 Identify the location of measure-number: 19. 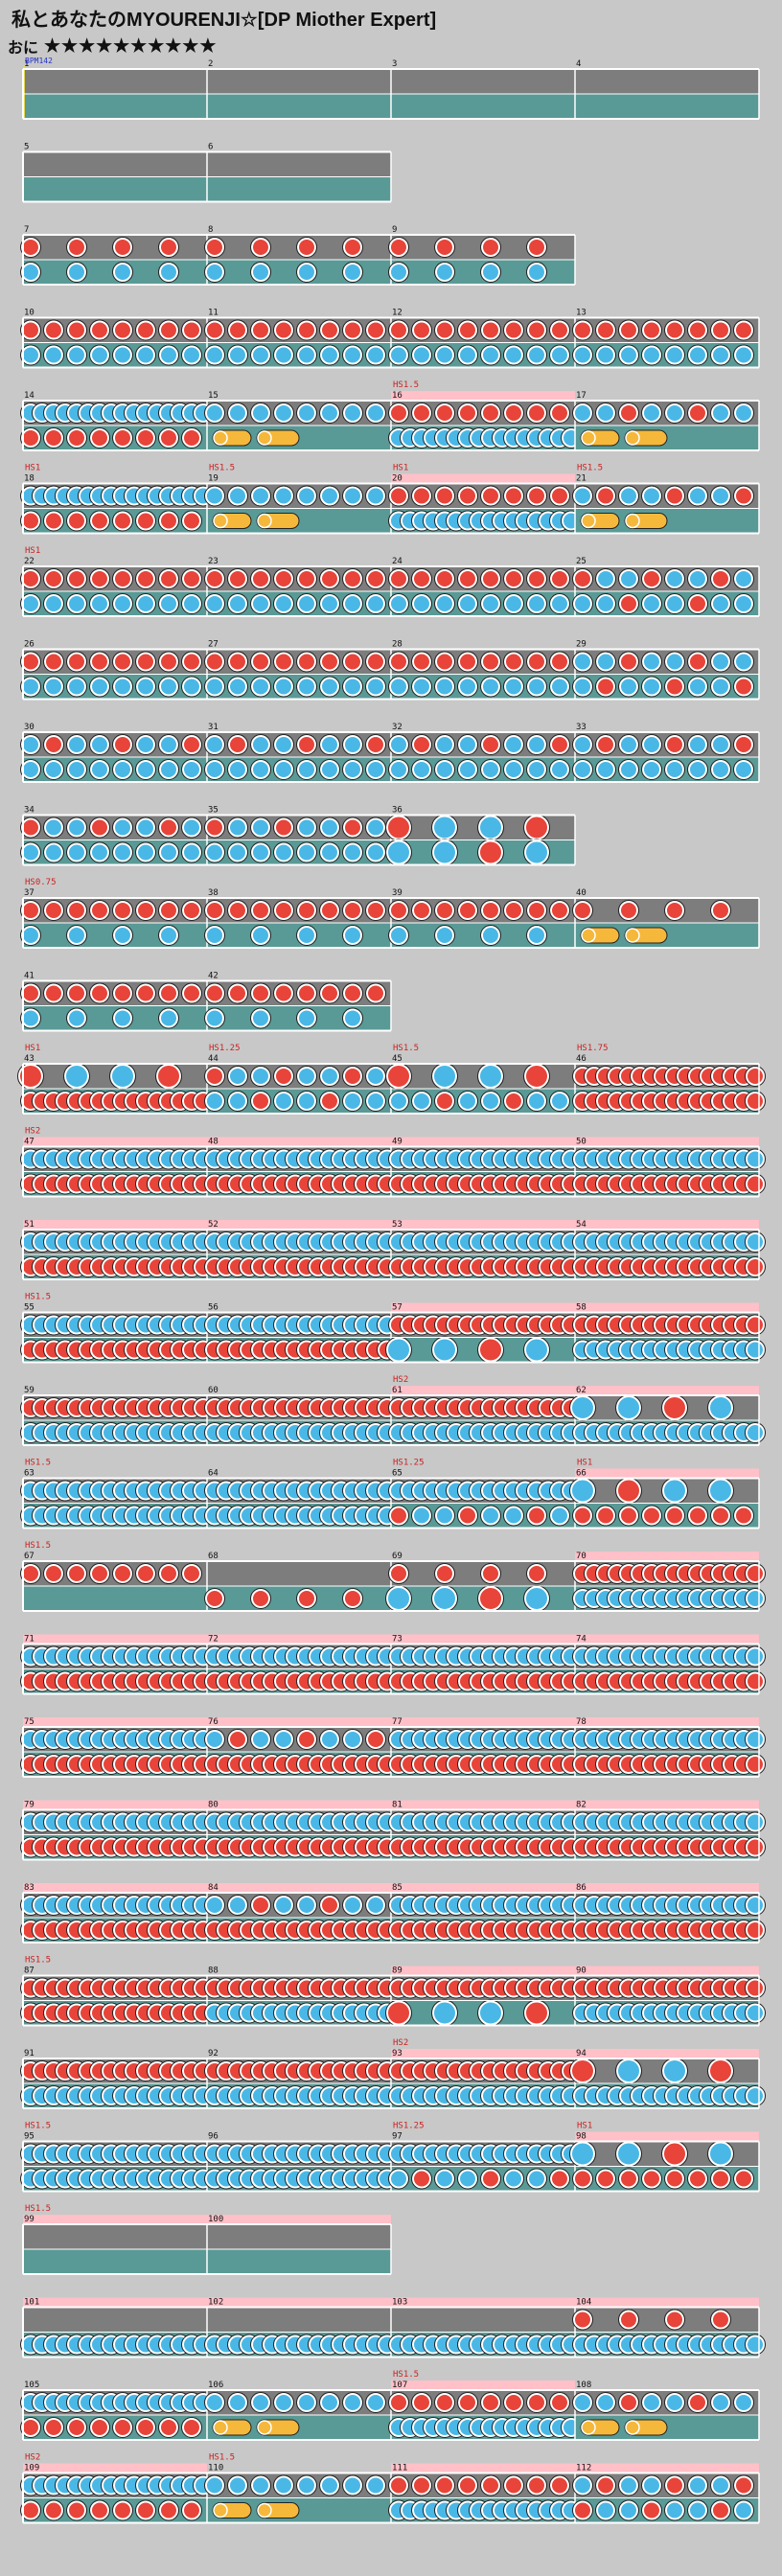
(213, 479).